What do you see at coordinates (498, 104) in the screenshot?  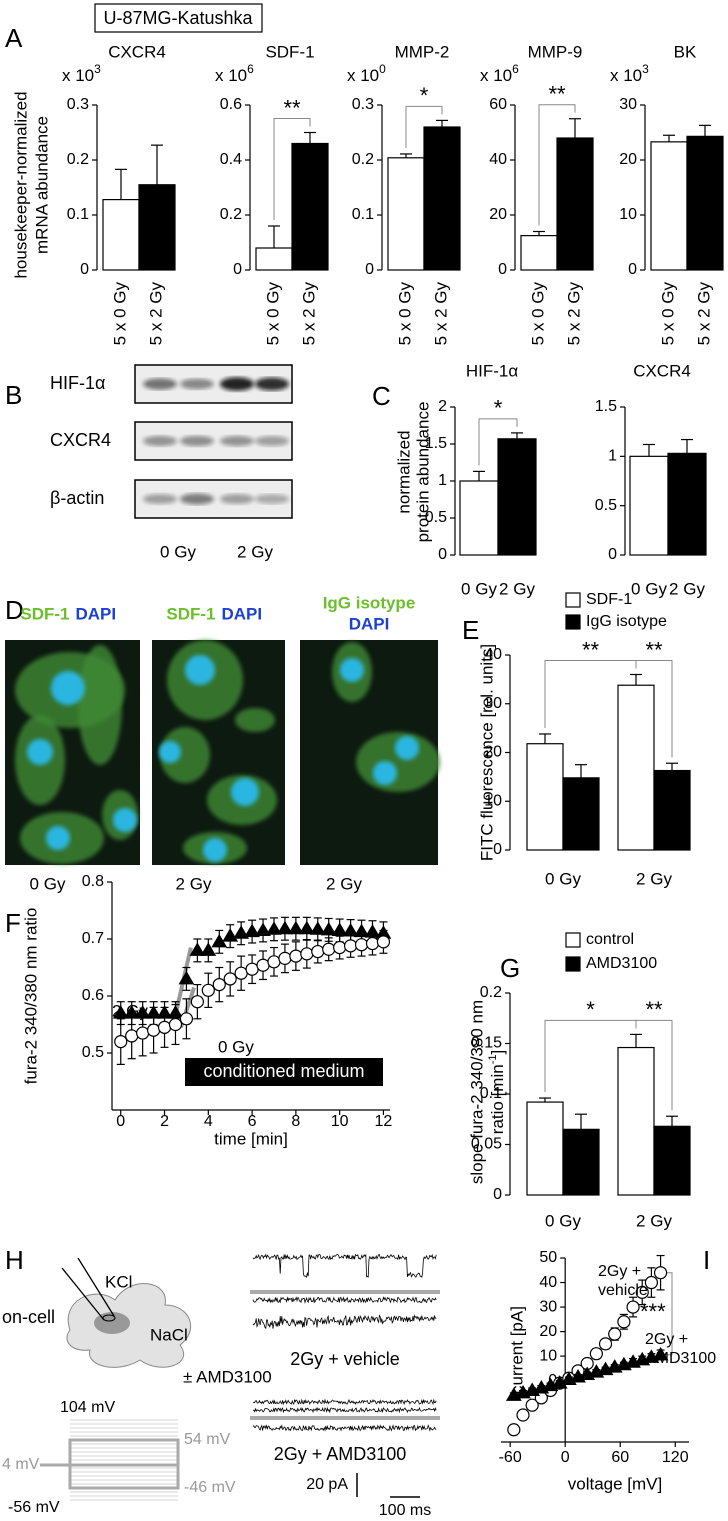 I see `y-tick-label: 60` at bounding box center [498, 104].